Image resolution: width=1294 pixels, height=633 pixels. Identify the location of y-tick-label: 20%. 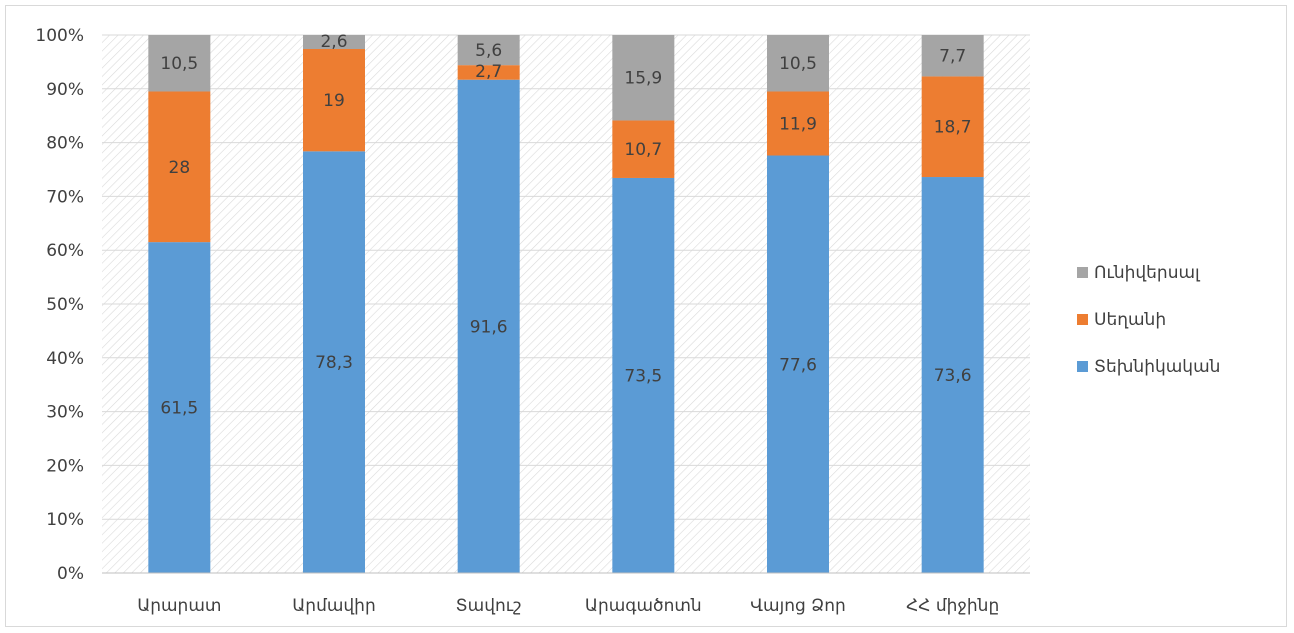
(65, 466).